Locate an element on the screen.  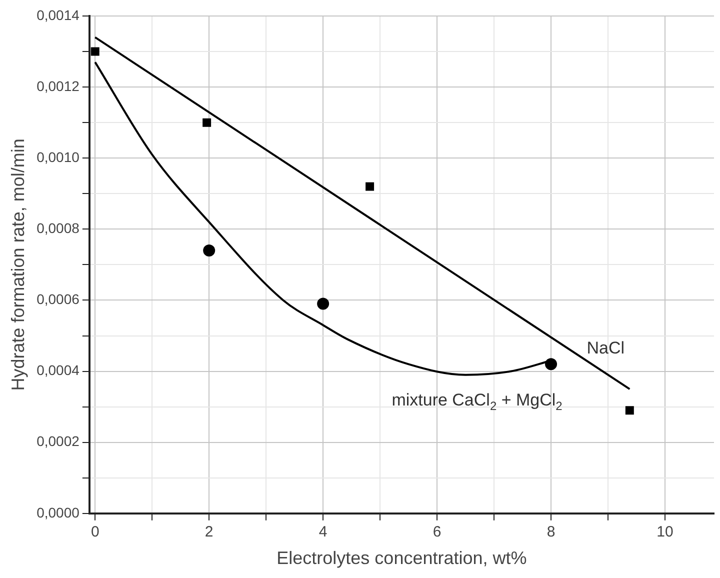
y-tick-label: 0,0000 is located at coordinates (58, 512).